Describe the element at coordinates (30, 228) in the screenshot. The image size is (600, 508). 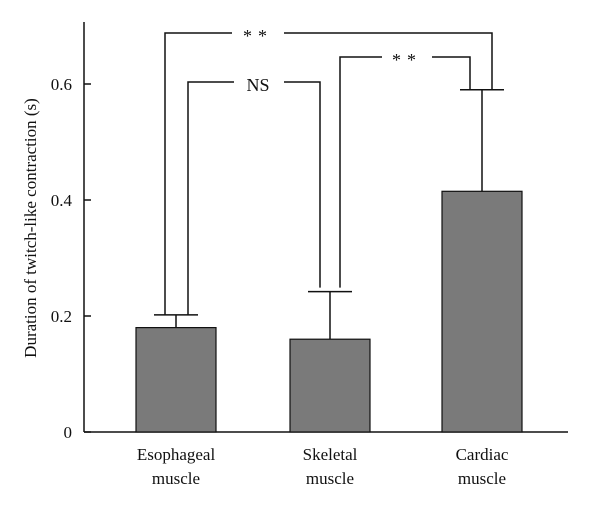
I see `y-axis-label: Duration of twitch-like contraction (s)` at that location.